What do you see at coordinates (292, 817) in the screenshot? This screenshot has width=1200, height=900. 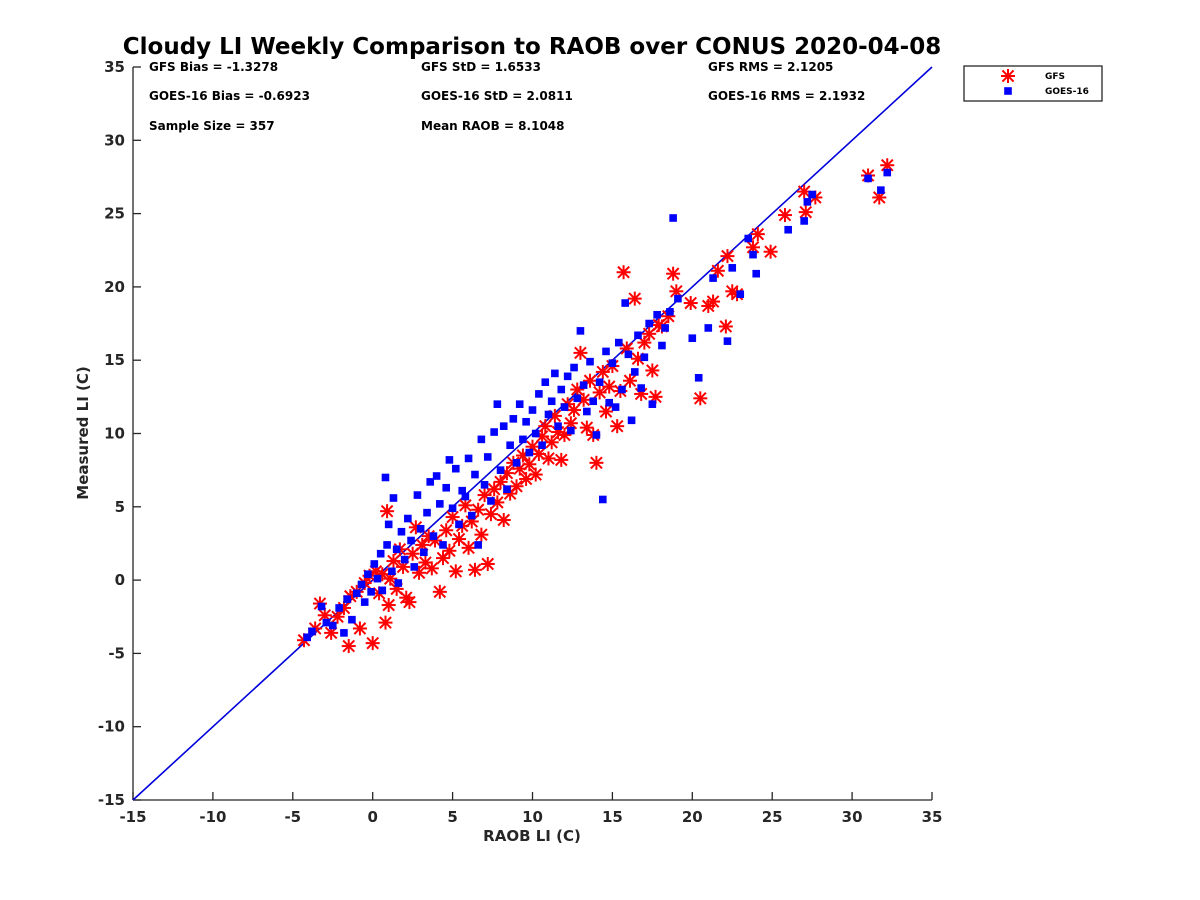 I see `x-tick-label: -5` at bounding box center [292, 817].